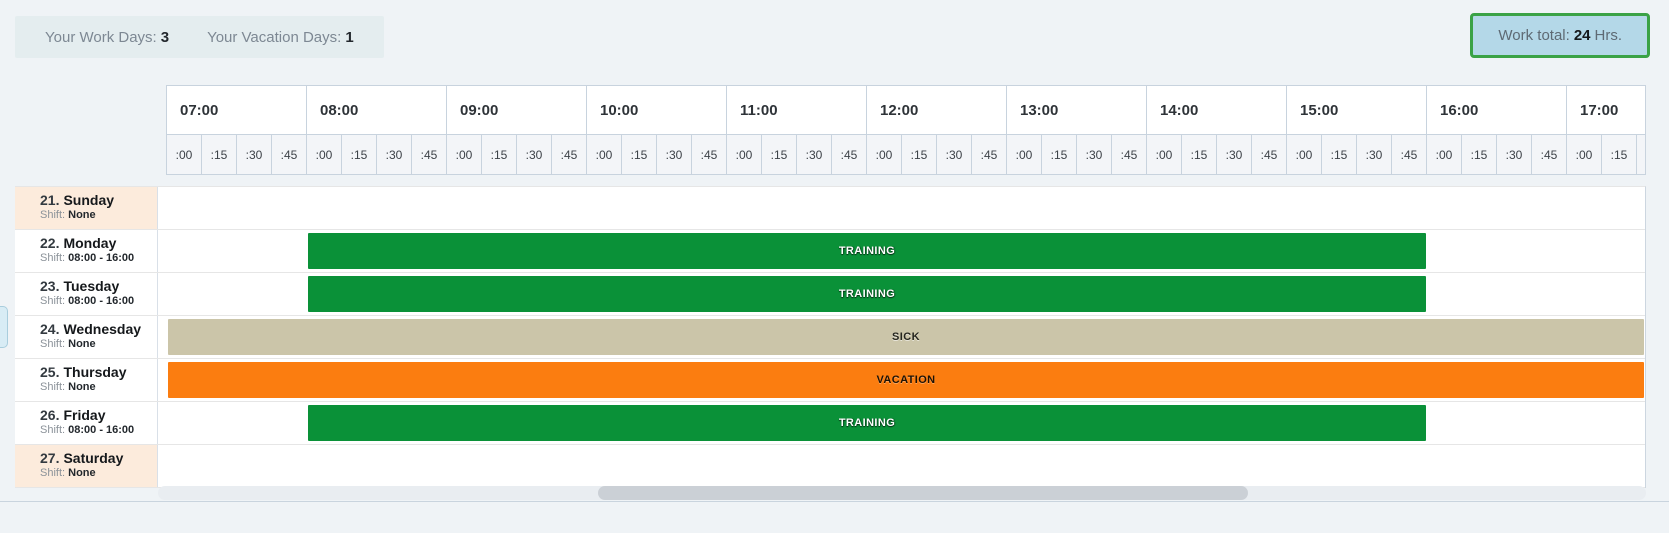 The height and width of the screenshot is (533, 1669). Describe the element at coordinates (237, 110) in the screenshot. I see `hour-header-cell: 07:00` at that location.